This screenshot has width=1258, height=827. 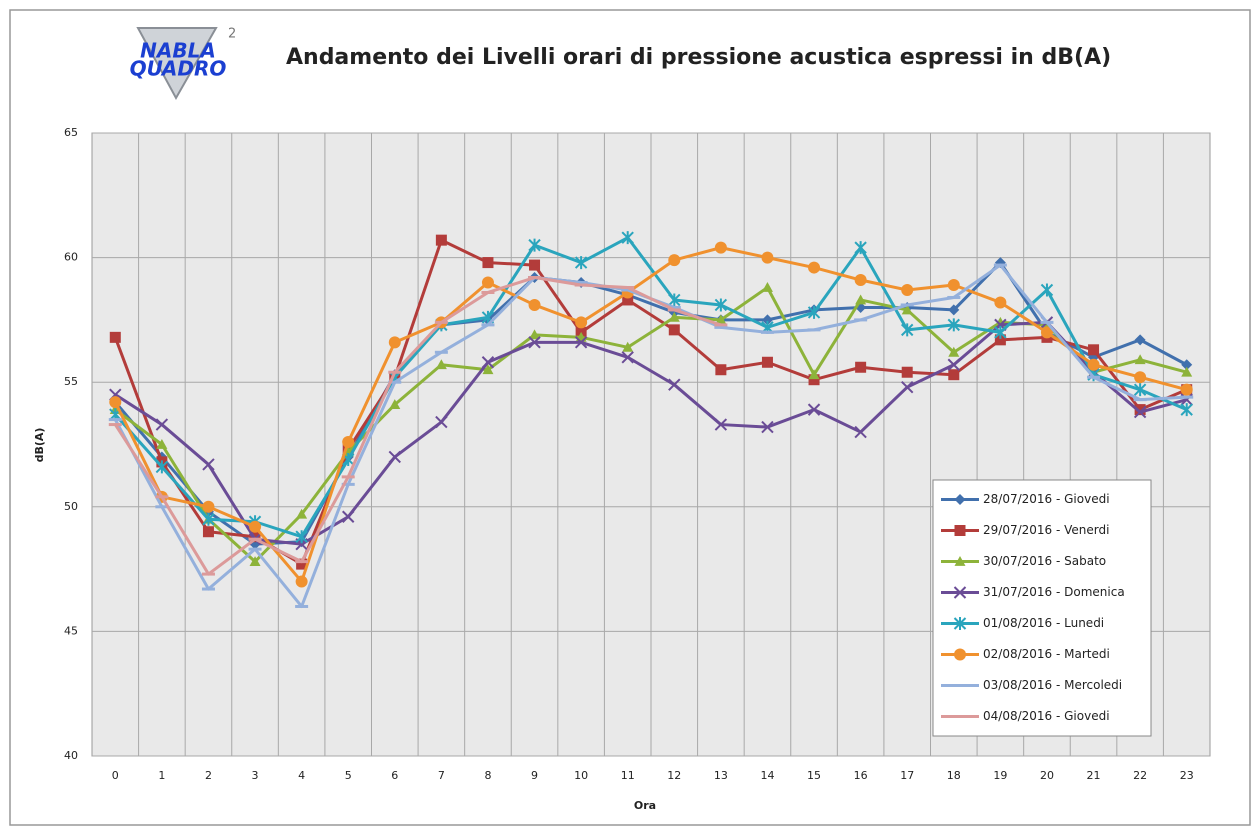 I want to click on x-axis-label: Ora, so click(x=645, y=805).